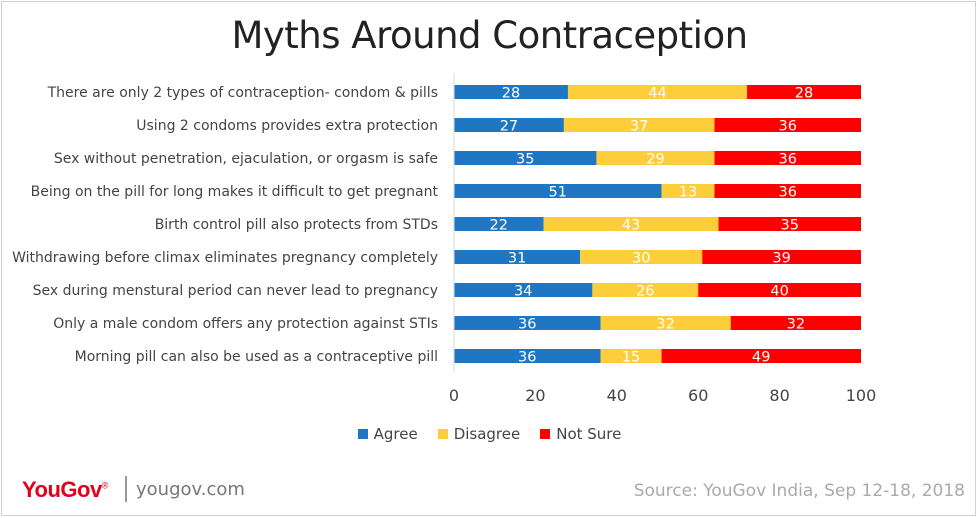 Image resolution: width=979 pixels, height=518 pixels. I want to click on logo-mark: ®, so click(105, 485).